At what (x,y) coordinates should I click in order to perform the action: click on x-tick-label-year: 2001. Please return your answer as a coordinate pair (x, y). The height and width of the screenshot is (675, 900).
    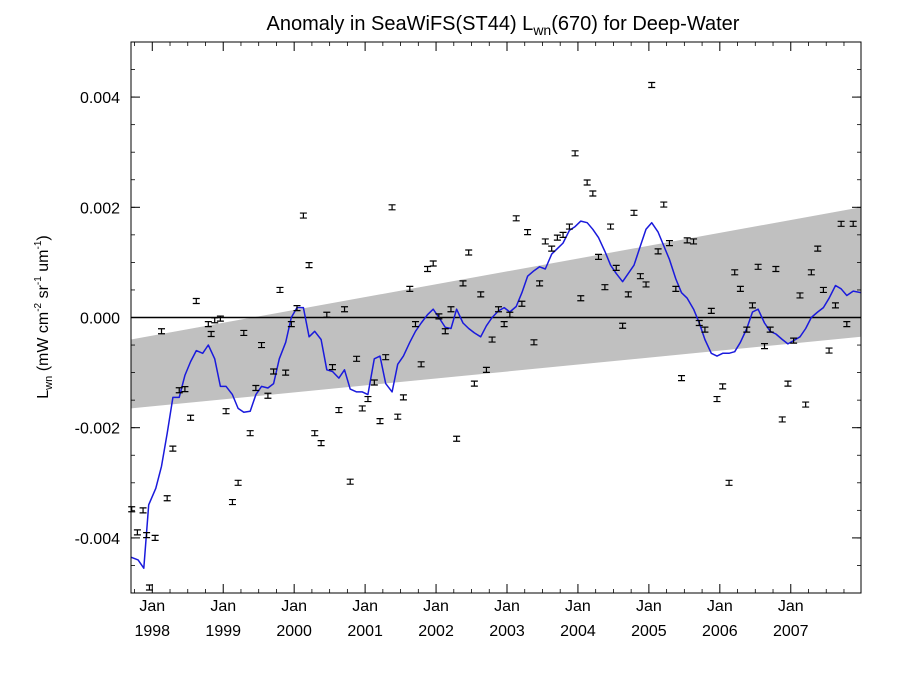
    Looking at the image, I should click on (365, 631).